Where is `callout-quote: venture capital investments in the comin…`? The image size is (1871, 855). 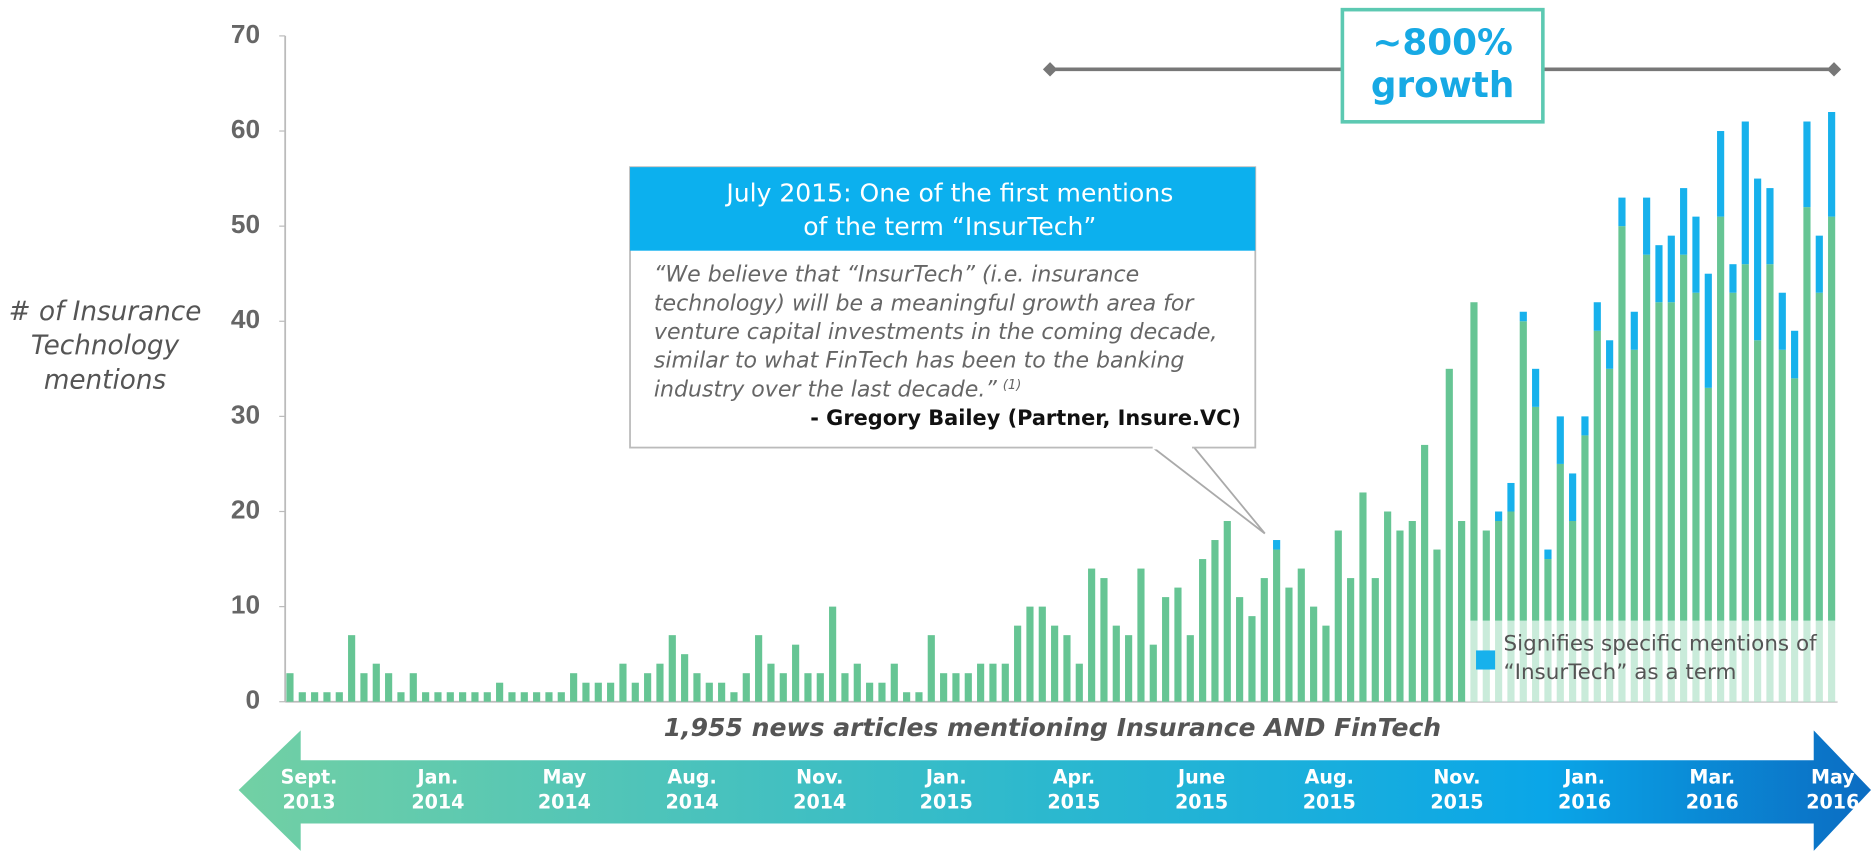
callout-quote: venture capital investments in the comin… is located at coordinates (936, 332).